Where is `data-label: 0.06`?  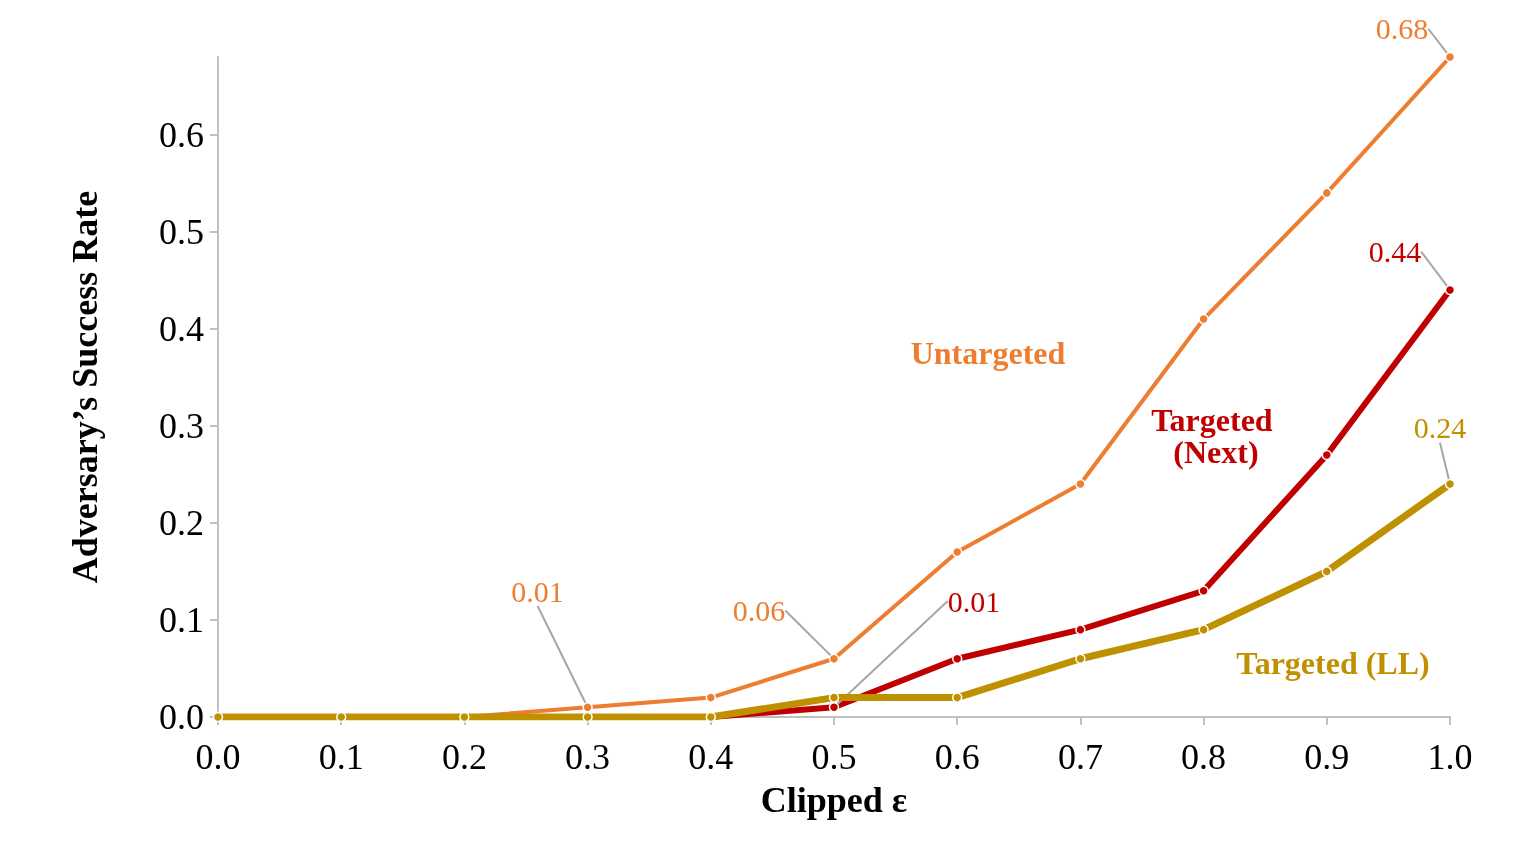
data-label: 0.06 is located at coordinates (759, 611).